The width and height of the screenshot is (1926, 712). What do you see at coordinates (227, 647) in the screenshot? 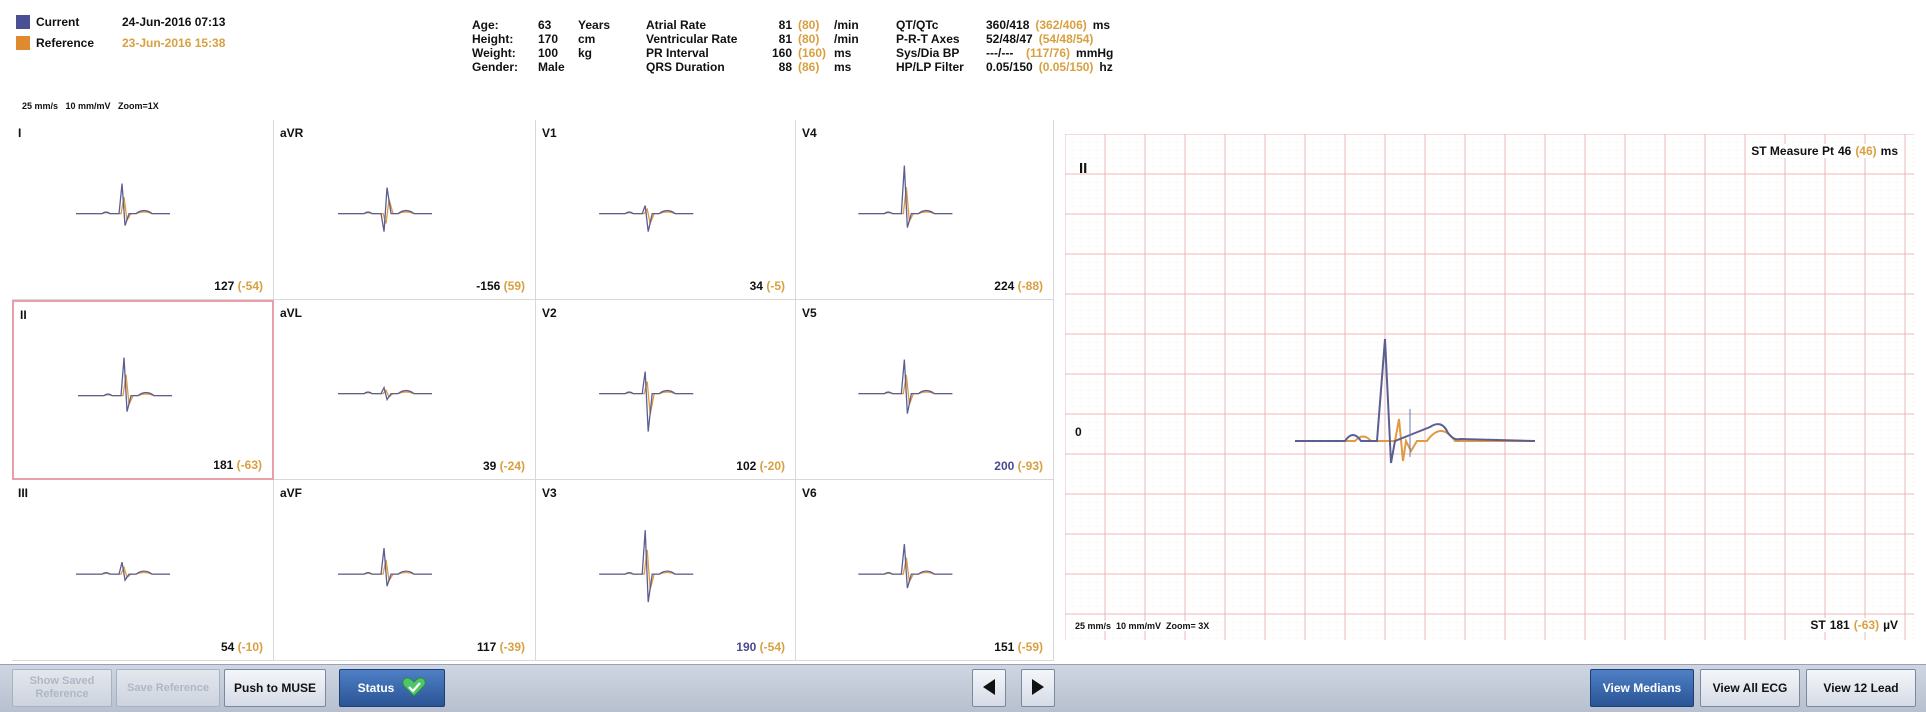
I see `st-current: 54` at bounding box center [227, 647].